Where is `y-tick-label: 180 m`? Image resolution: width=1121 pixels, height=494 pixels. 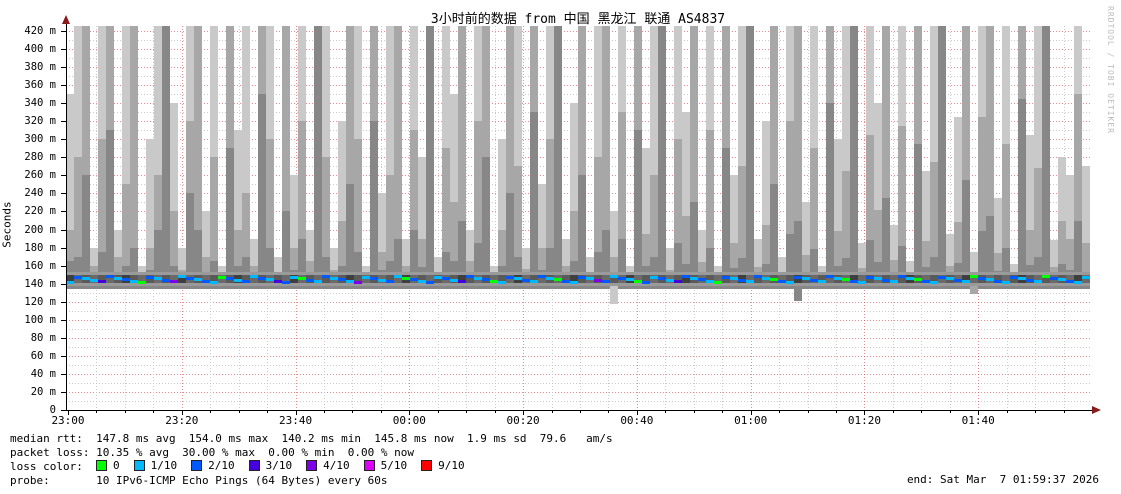 y-tick-label: 180 m is located at coordinates (40, 247).